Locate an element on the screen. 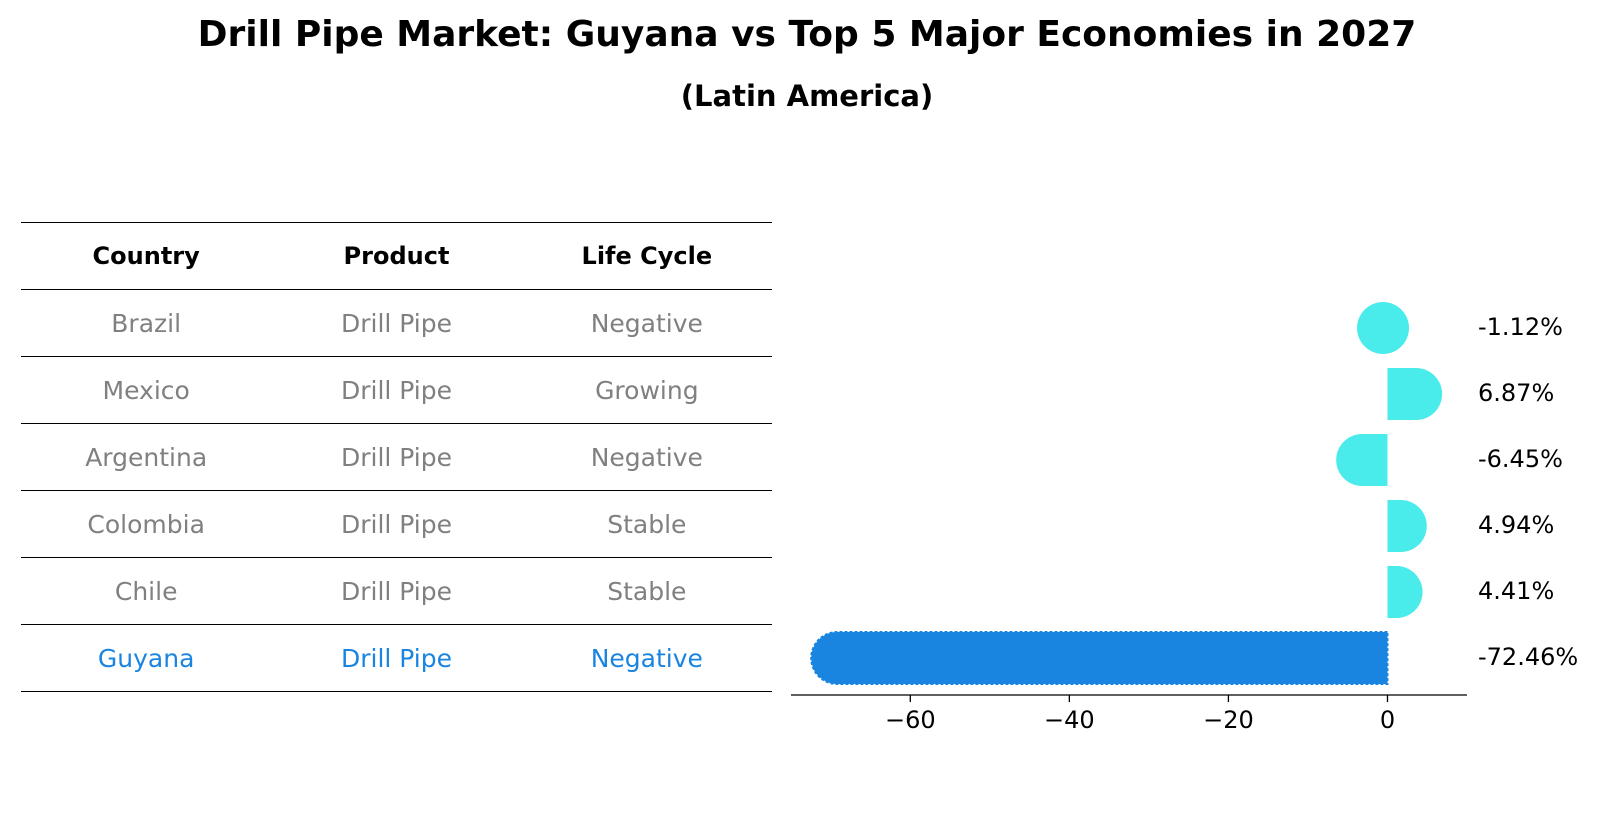 The height and width of the screenshot is (823, 1614). table-row-mexico: Mexico Drill Pipe Growing is located at coordinates (396, 390).